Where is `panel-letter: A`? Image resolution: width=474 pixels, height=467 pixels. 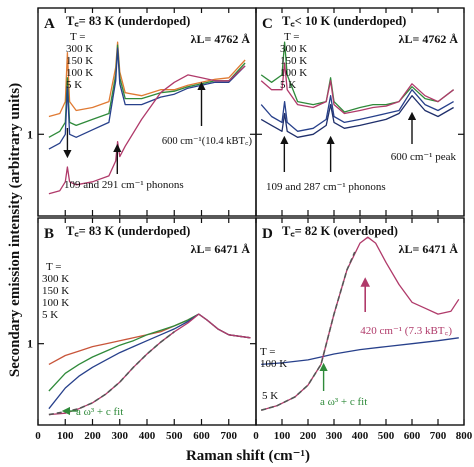 panel-letter: A is located at coordinates (49, 24).